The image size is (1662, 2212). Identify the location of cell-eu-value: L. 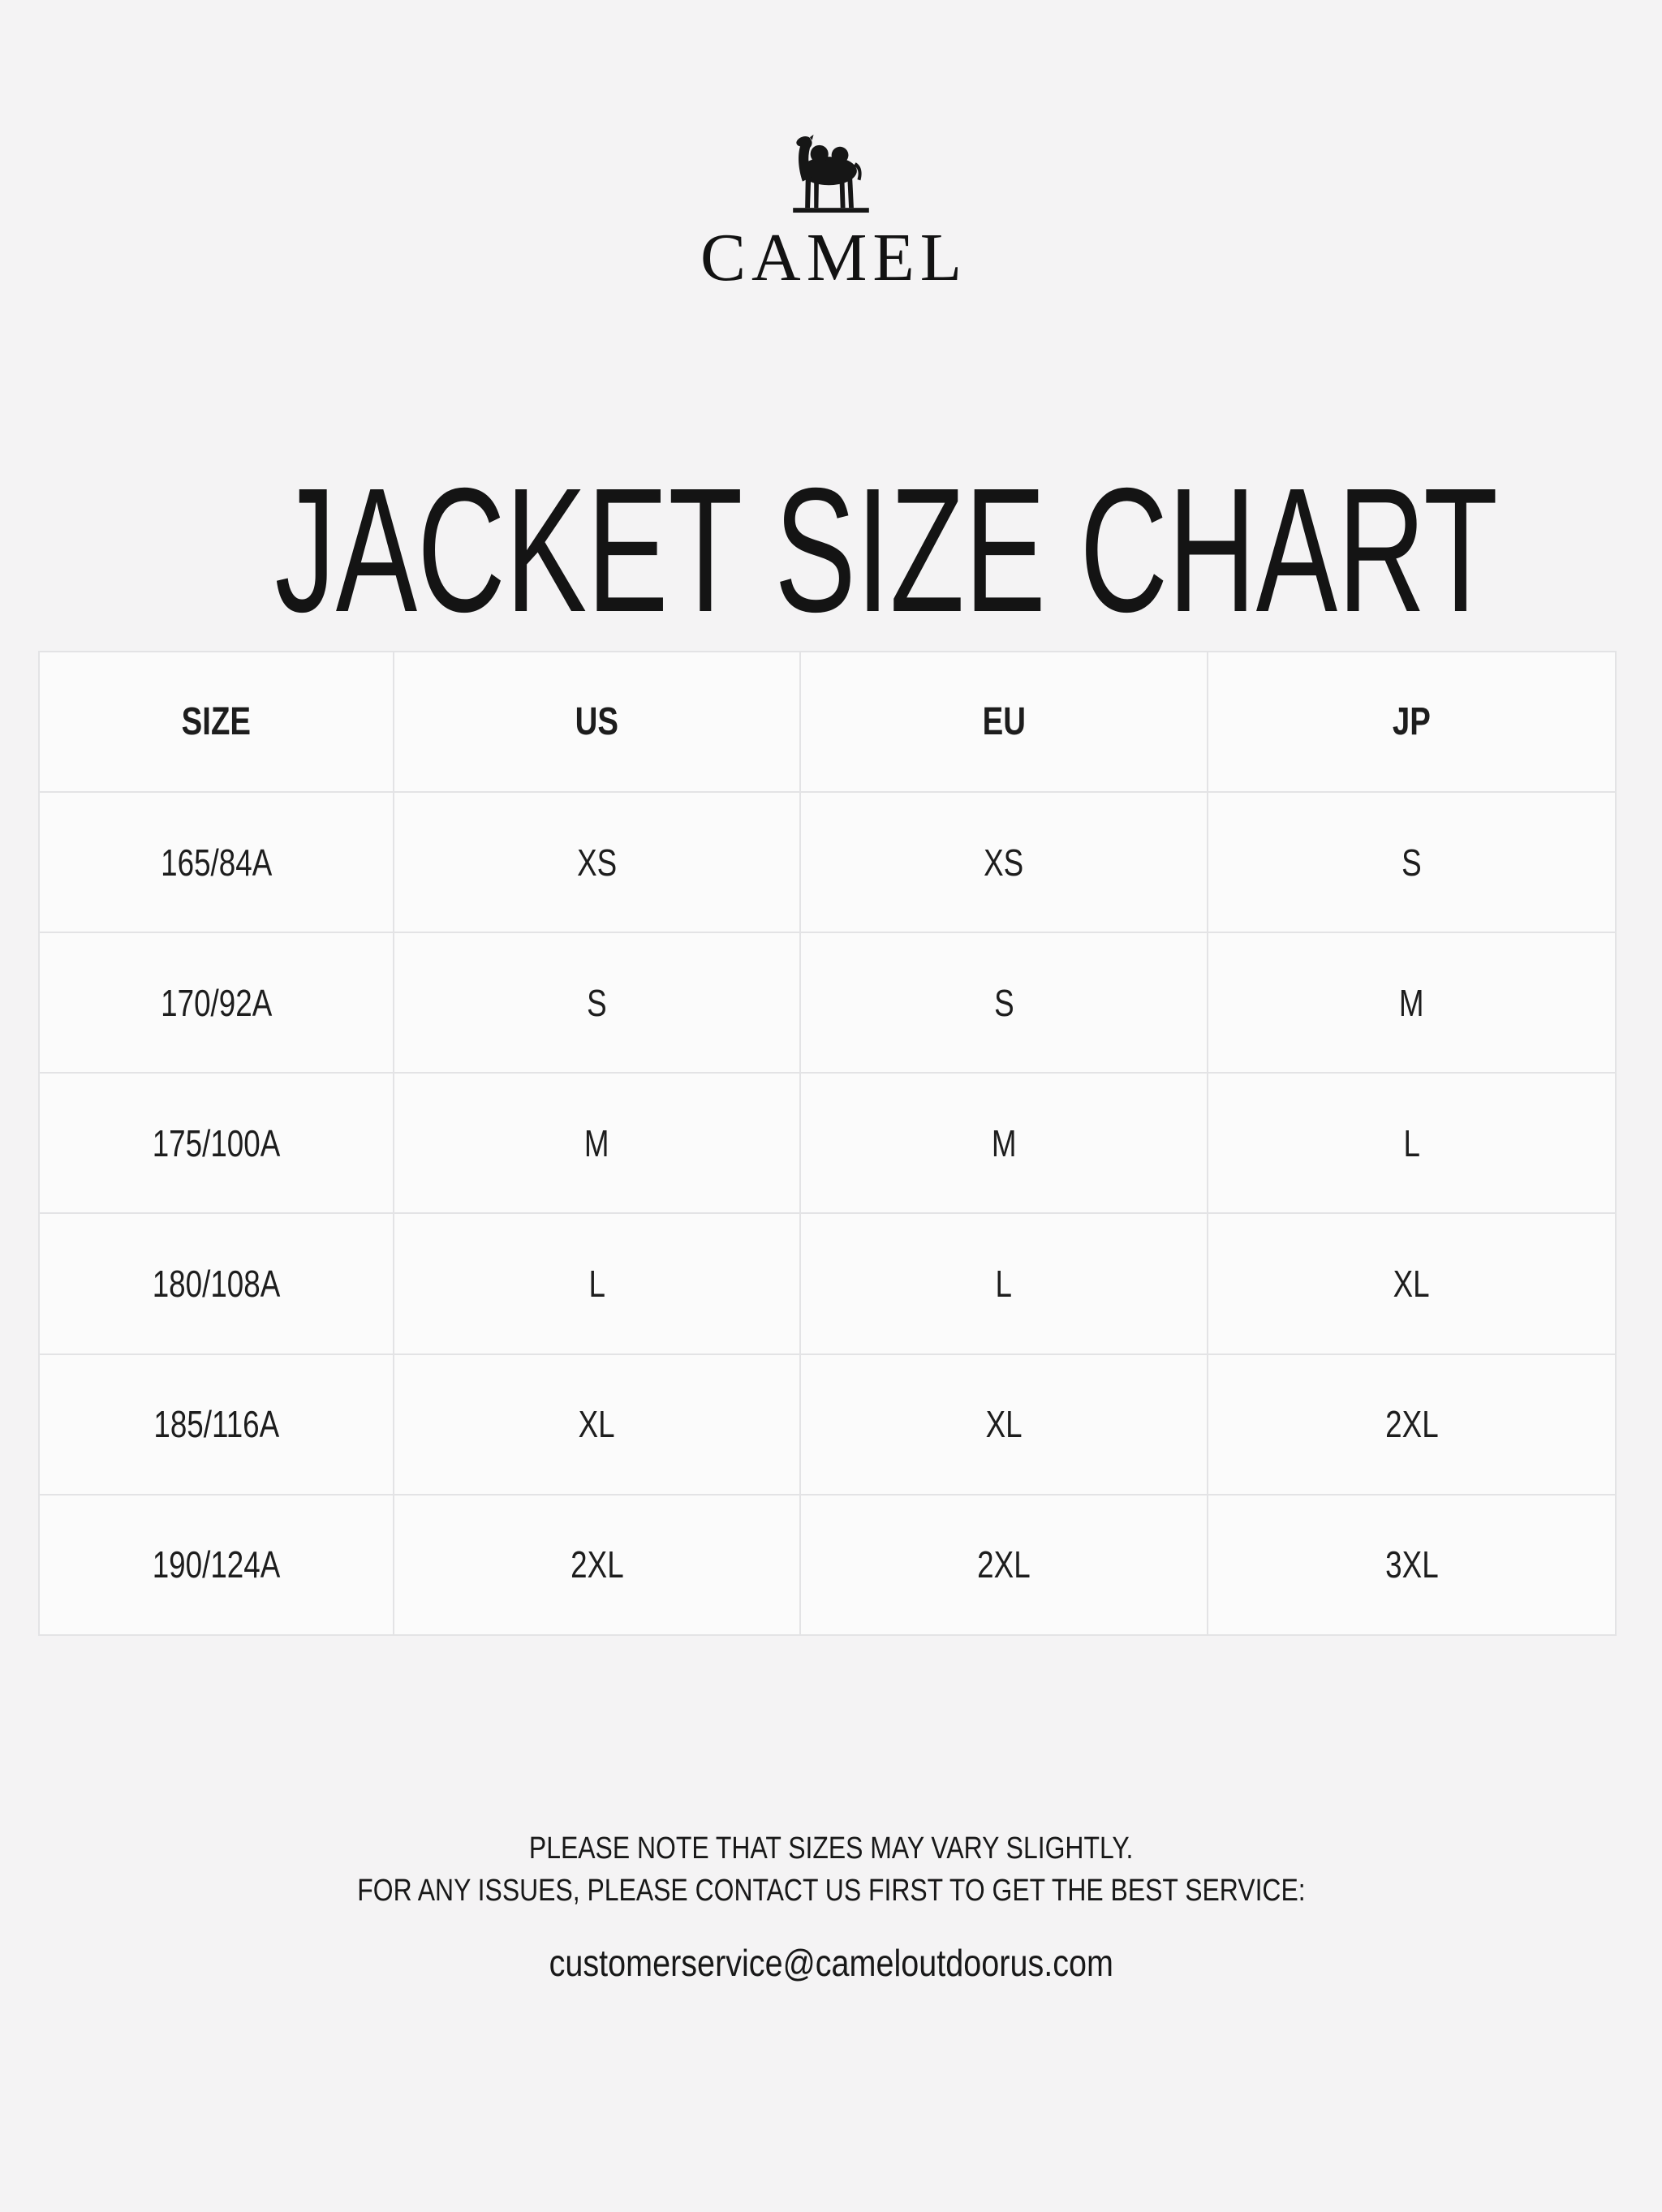
(1004, 1284).